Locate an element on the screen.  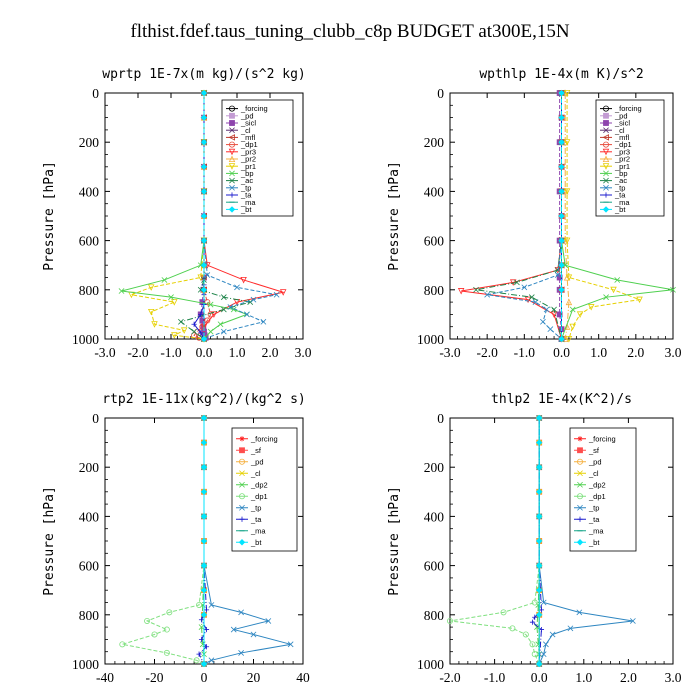
legend-label: _dp2 is located at coordinates (597, 484).